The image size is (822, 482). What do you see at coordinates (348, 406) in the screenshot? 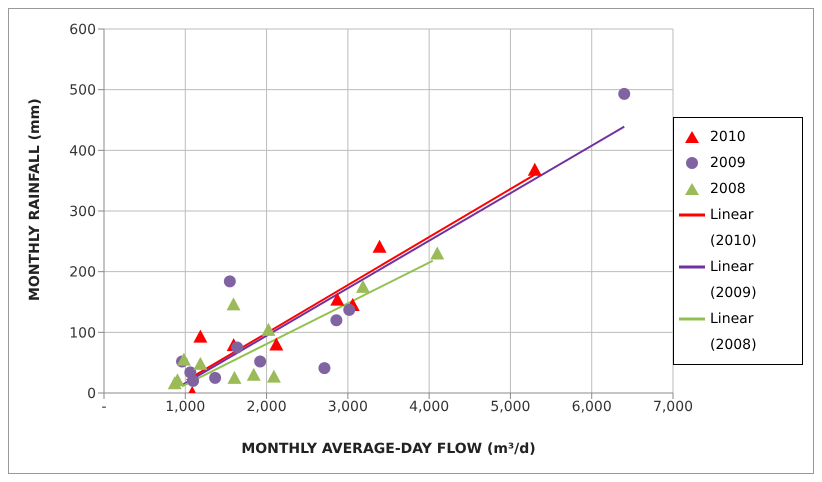
I see `x-tick-label: 3,000` at bounding box center [348, 406].